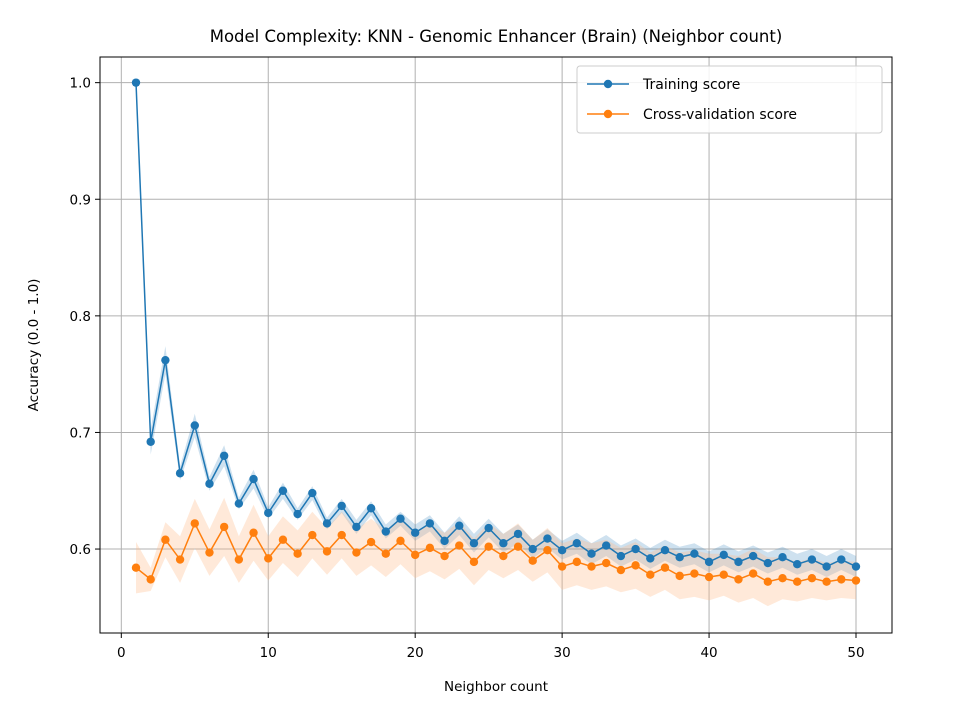 The width and height of the screenshot is (960, 720). I want to click on x-tick-label: 40, so click(708, 653).